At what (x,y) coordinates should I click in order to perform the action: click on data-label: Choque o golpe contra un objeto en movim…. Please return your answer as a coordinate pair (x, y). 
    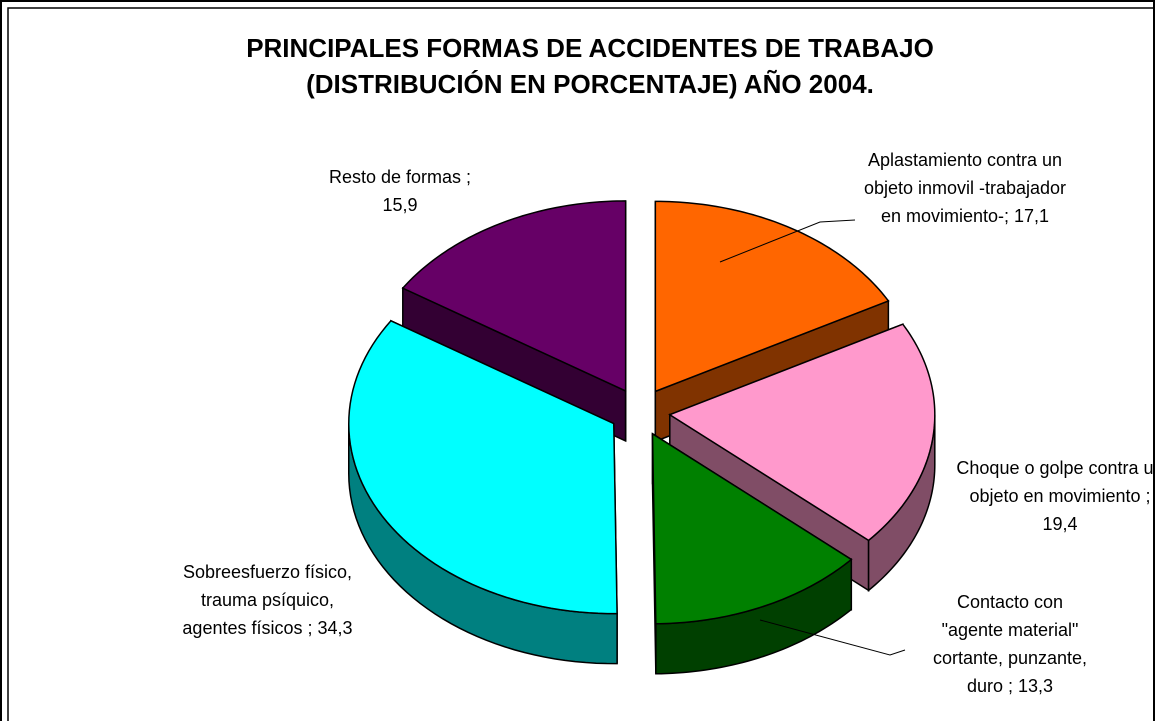
    Looking at the image, I should click on (1055, 496).